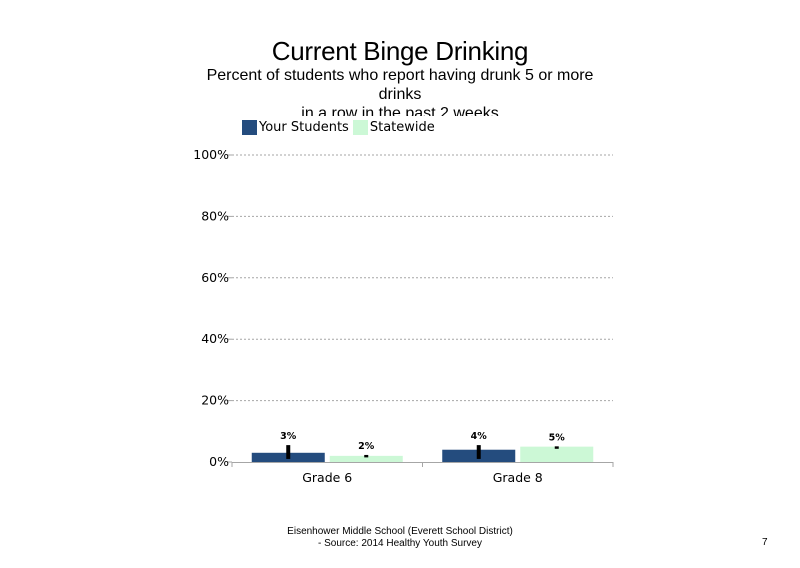  Describe the element at coordinates (400, 51) in the screenshot. I see `chart-title: Current Binge Drinking` at that location.